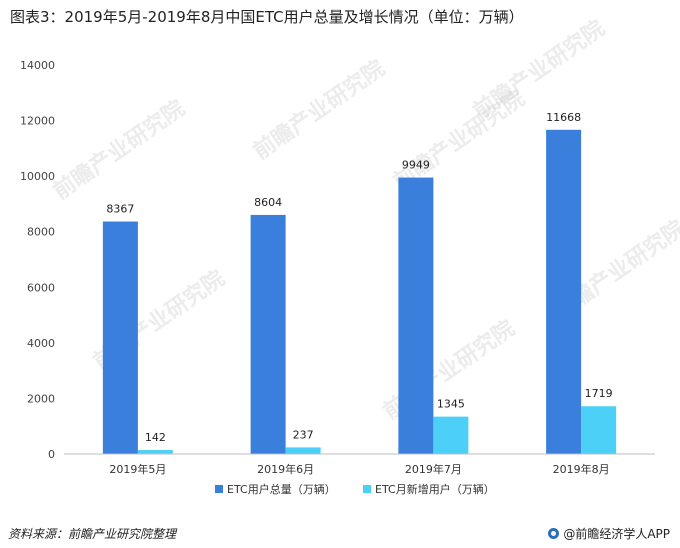 This screenshot has width=680, height=548. What do you see at coordinates (581, 469) in the screenshot?
I see `x-tick-label: 2019年8月` at bounding box center [581, 469].